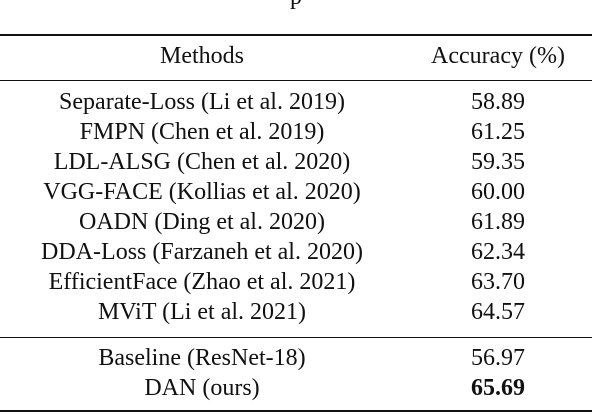  Describe the element at coordinates (296, 35) in the screenshot. I see `top-rule` at that location.